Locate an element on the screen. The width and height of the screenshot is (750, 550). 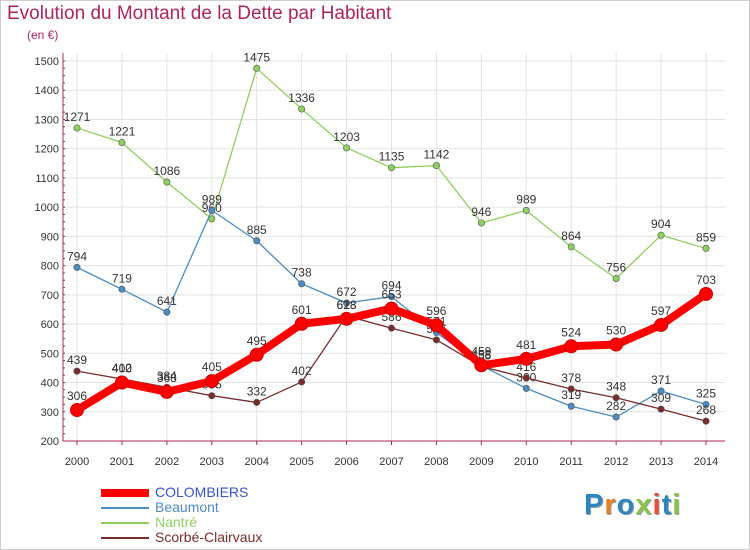
data-label-scorbe-clairvaux: 332 is located at coordinates (257, 391).